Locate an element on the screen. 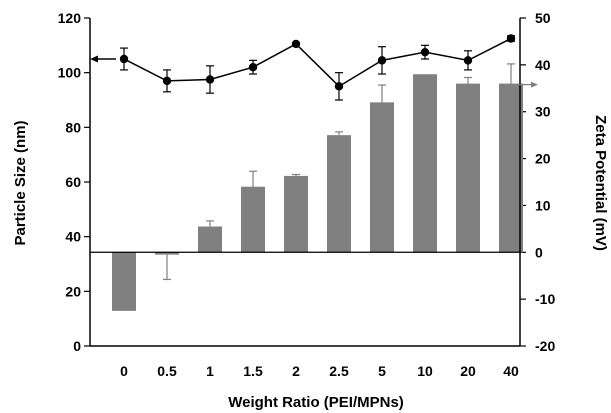 The width and height of the screenshot is (611, 413). line-series is located at coordinates (317, 67).